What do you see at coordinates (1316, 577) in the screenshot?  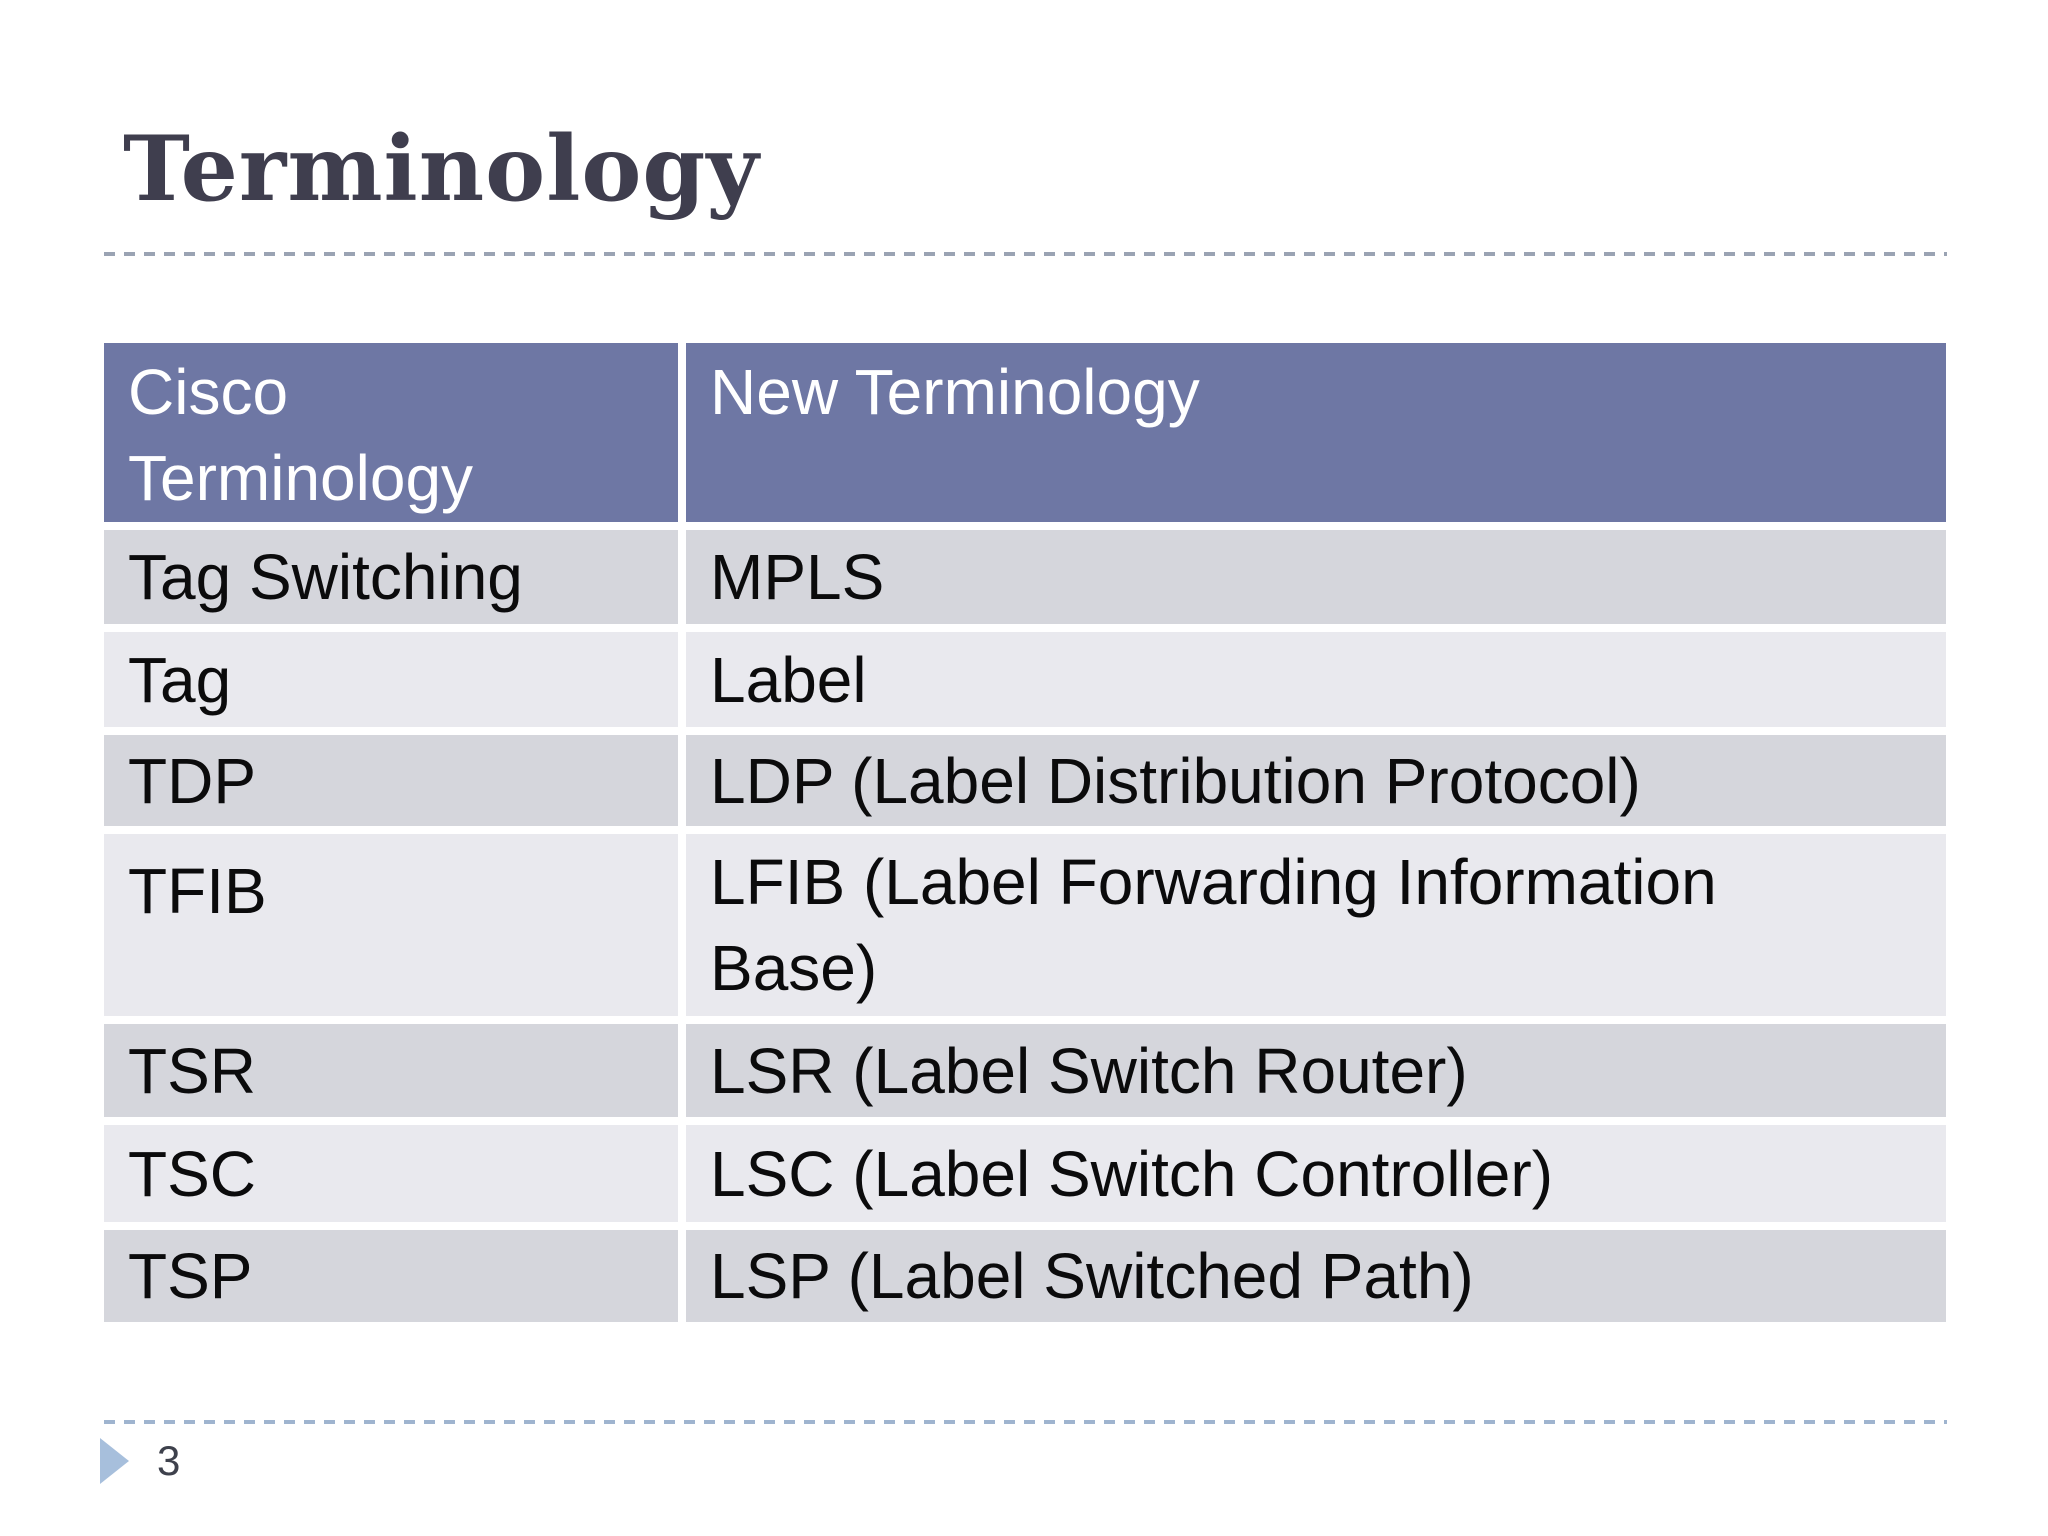 I see `table-row-cell: MPLS` at bounding box center [1316, 577].